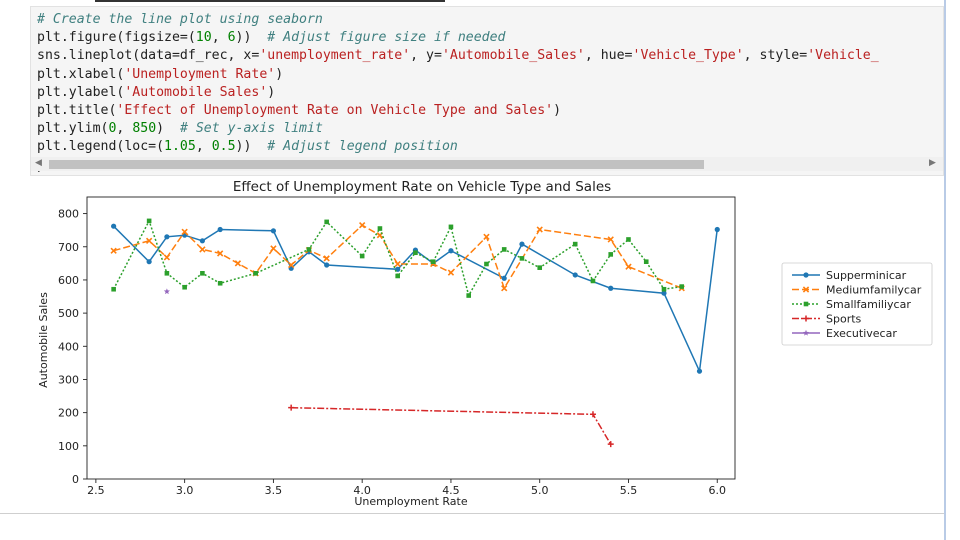 The height and width of the screenshot is (540, 960). Describe the element at coordinates (451, 426) in the screenshot. I see `series-sports` at that location.